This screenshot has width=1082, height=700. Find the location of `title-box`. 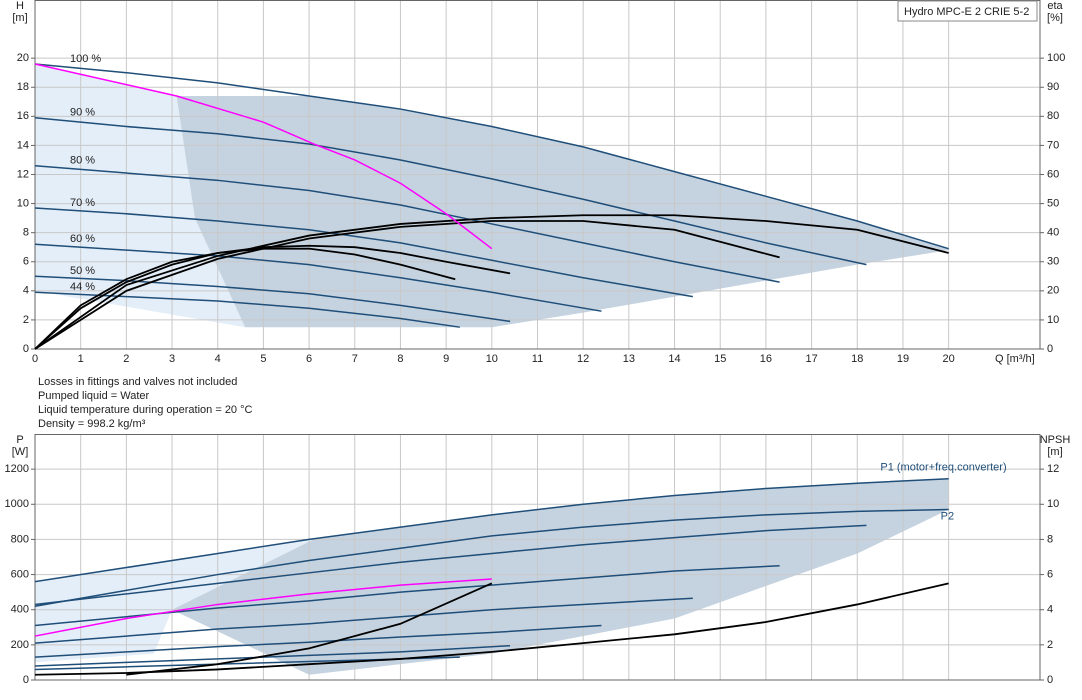

title-box is located at coordinates (967, 11).